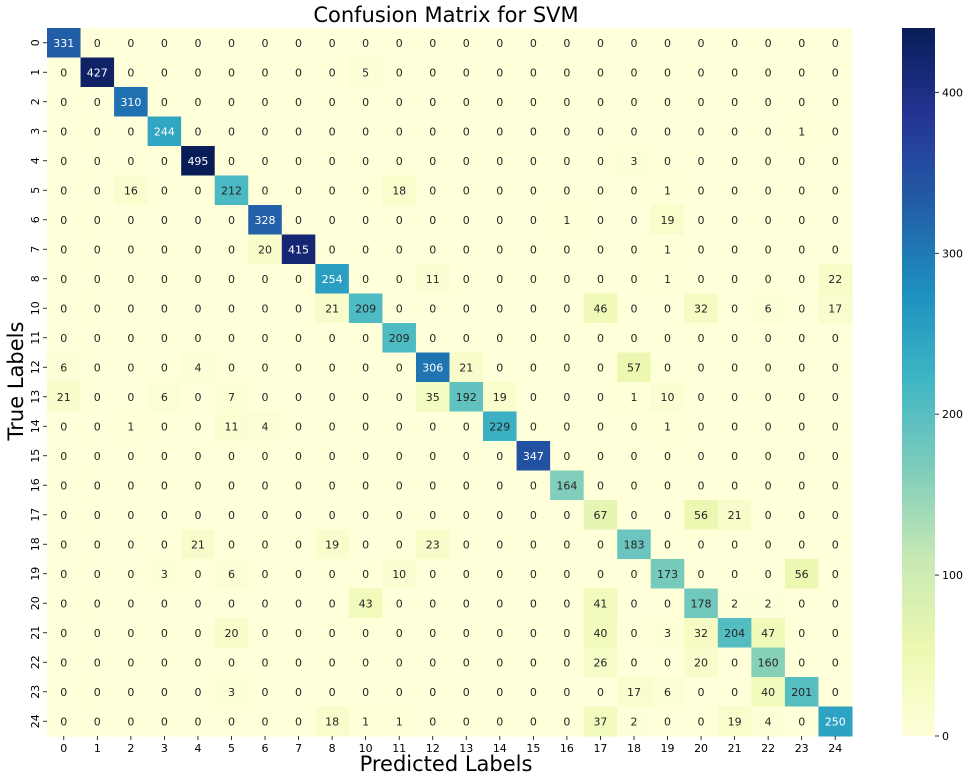 Image resolution: width=969 pixels, height=782 pixels. Describe the element at coordinates (466, 397) in the screenshot. I see `heatmap-cell-label: 192` at that location.